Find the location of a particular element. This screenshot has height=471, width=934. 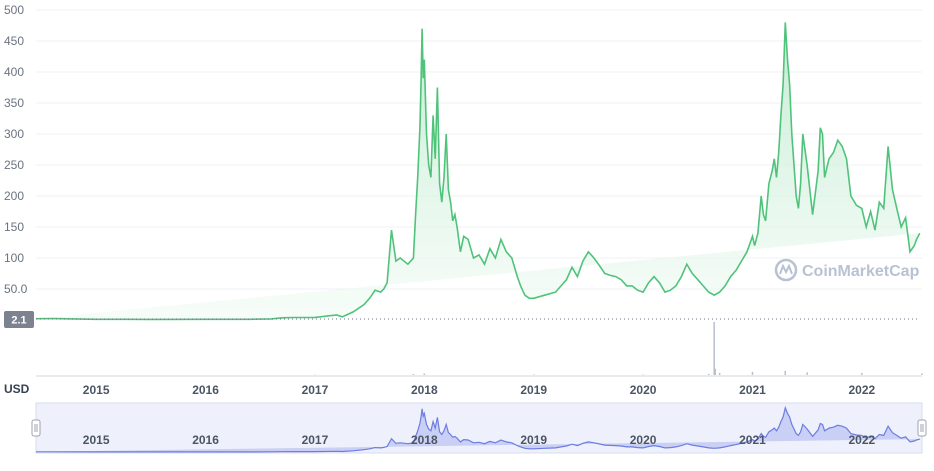

volume-bars is located at coordinates (618, 348).